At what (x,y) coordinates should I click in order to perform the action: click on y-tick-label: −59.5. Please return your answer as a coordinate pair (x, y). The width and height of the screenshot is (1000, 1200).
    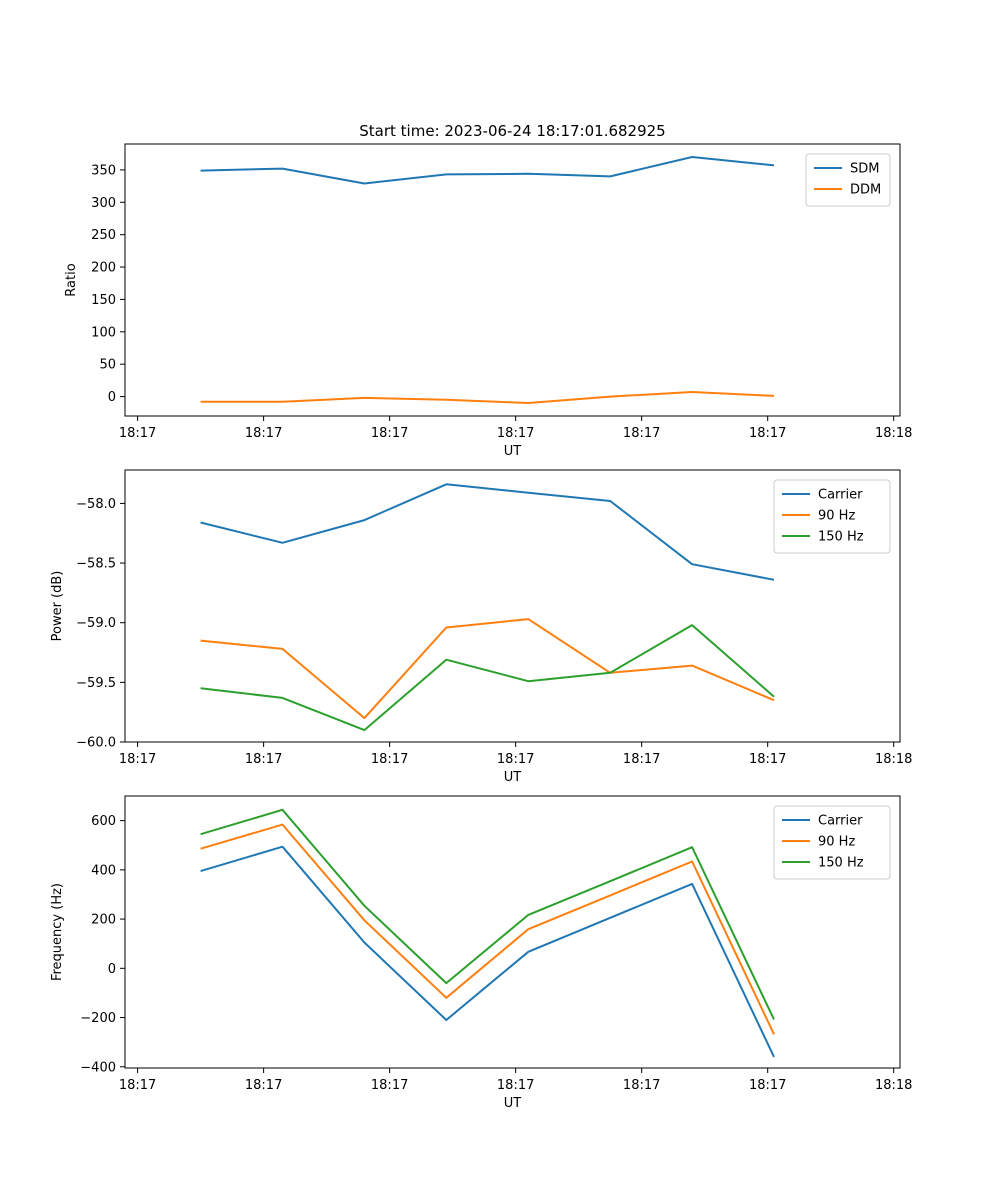
    Looking at the image, I should click on (96, 683).